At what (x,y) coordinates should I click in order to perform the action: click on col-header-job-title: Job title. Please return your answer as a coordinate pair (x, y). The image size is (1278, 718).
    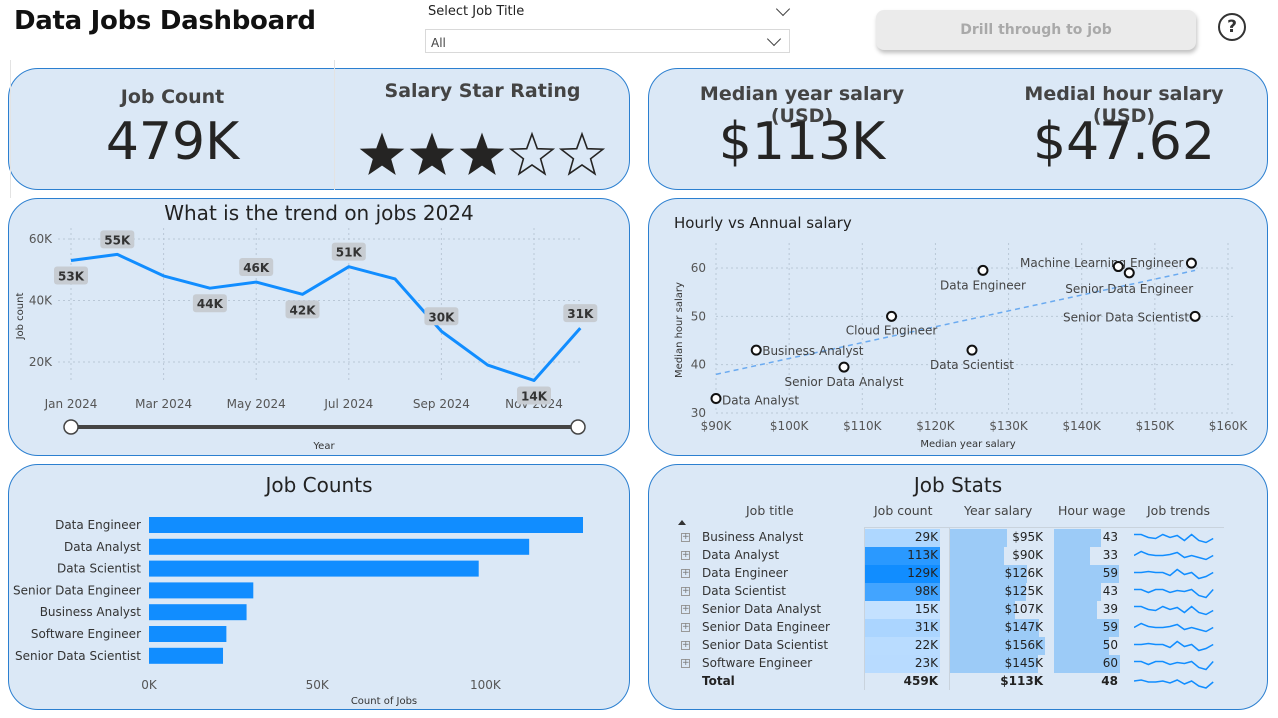
    Looking at the image, I should click on (770, 510).